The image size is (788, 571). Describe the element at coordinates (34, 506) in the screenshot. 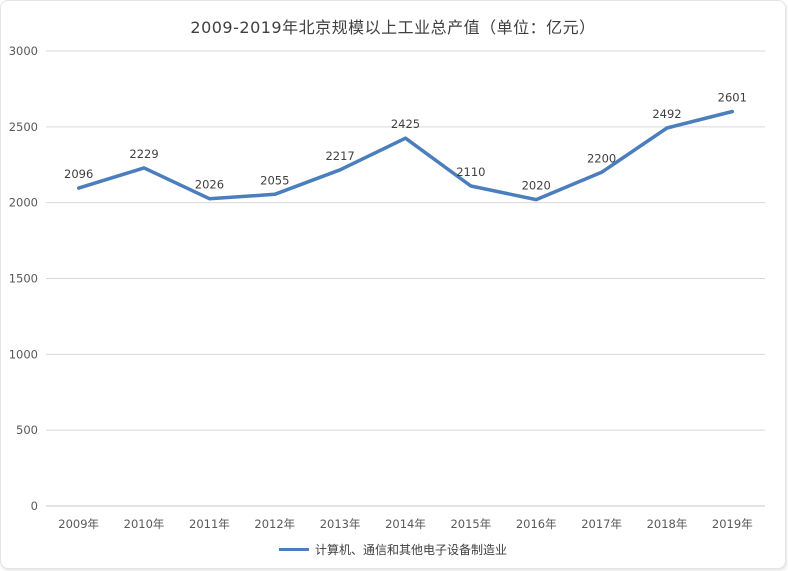

I see `y-tick-label: 0` at that location.